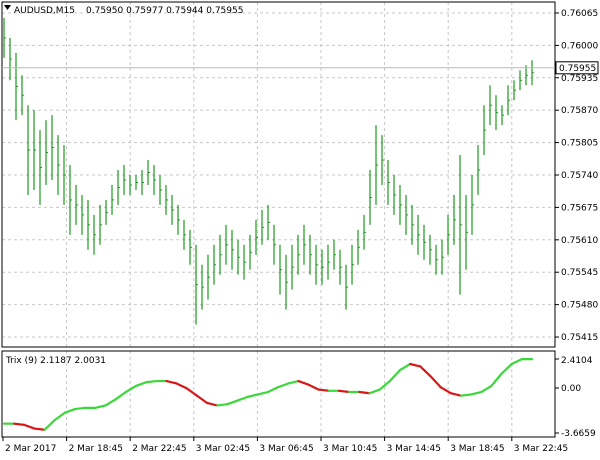  What do you see at coordinates (578, 434) in the screenshot?
I see `indicator-scale-min: -3.6659` at bounding box center [578, 434].